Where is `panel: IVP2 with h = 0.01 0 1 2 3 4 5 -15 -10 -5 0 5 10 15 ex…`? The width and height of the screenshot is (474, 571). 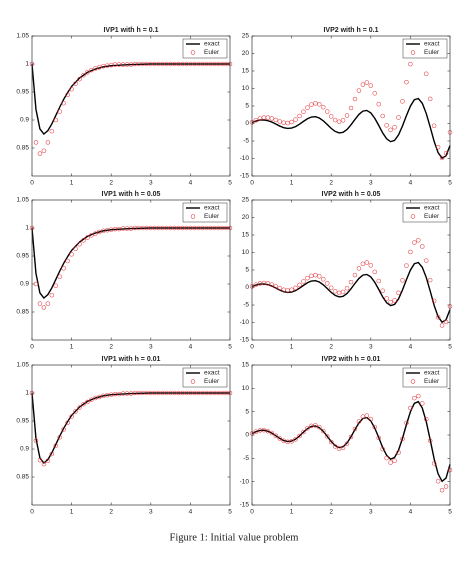 panel: IVP2 with h = 0.01 0 1 2 3 4 5 -15 -10 -5 0 5 10 15 ex… is located at coordinates (346, 436).